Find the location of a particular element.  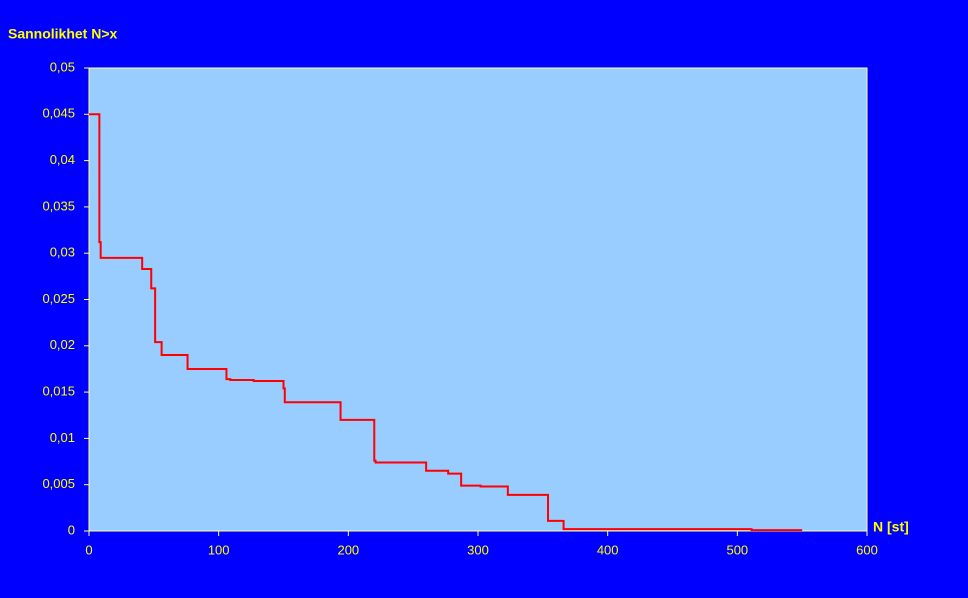

x-tick-label: 600 is located at coordinates (867, 549).